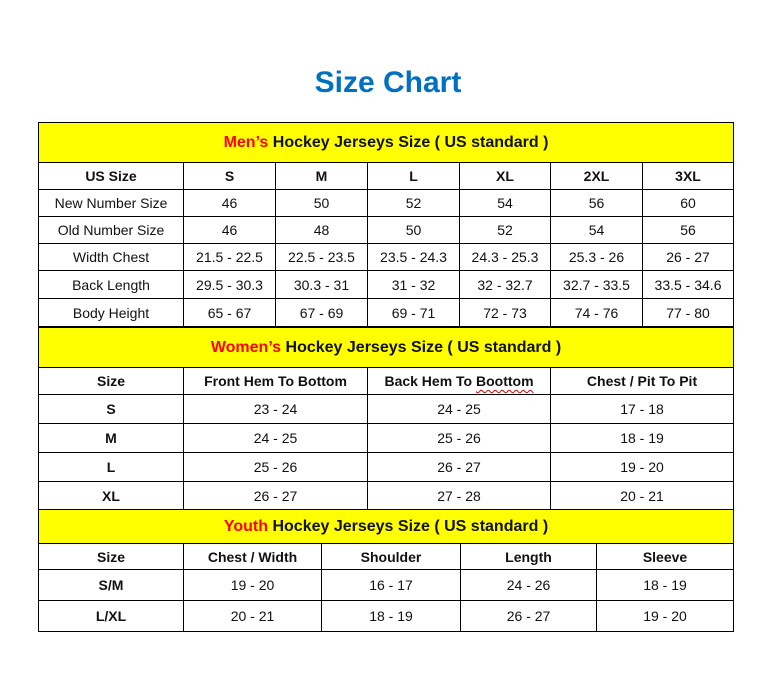 The width and height of the screenshot is (776, 692). What do you see at coordinates (111, 409) in the screenshot?
I see `row-label: S` at bounding box center [111, 409].